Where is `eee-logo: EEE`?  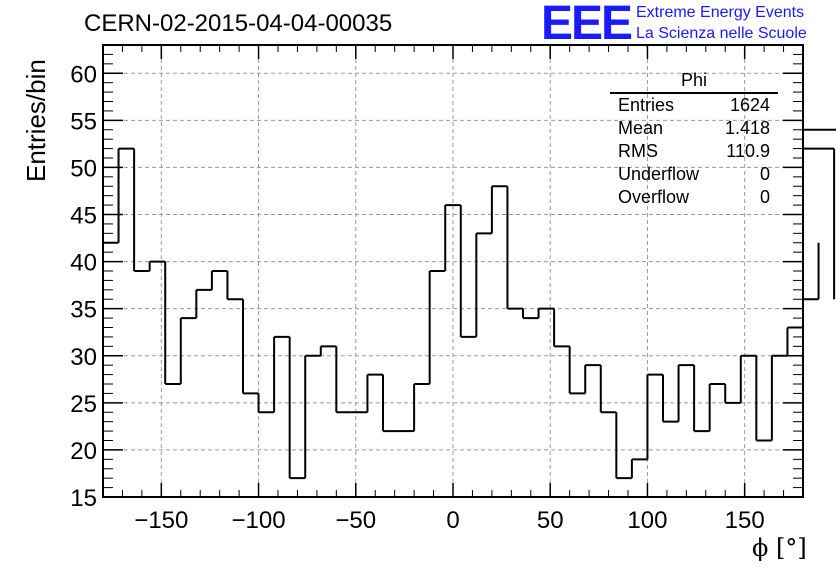 eee-logo: EEE is located at coordinates (587, 25).